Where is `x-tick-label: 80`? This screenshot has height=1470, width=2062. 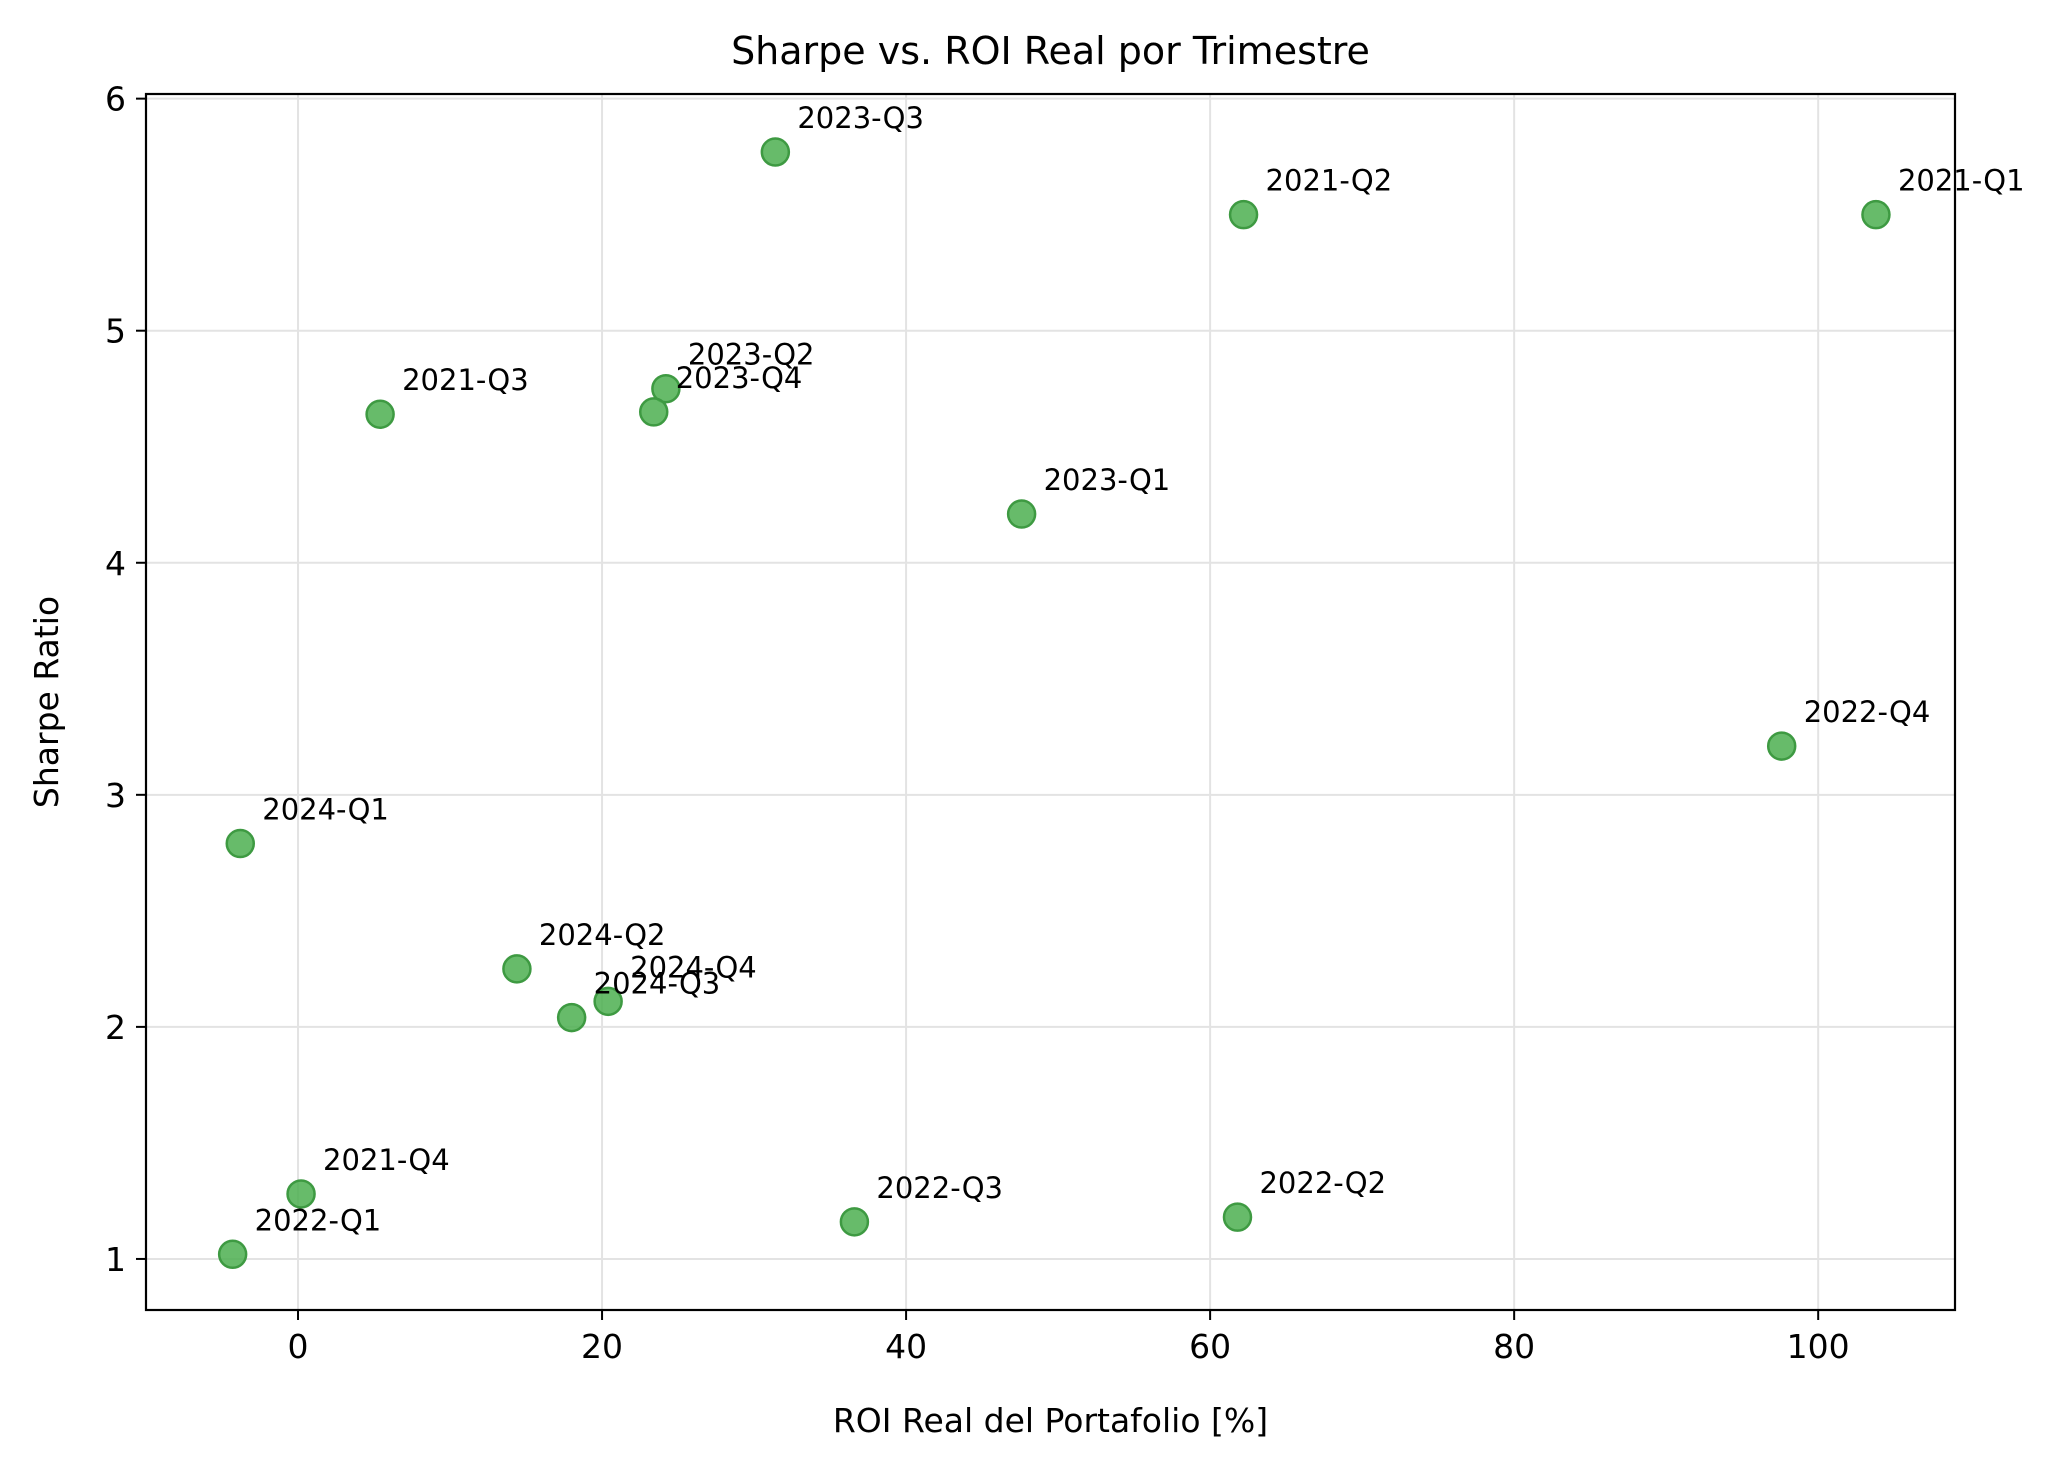
x-tick-label: 80 is located at coordinates (1514, 1346).